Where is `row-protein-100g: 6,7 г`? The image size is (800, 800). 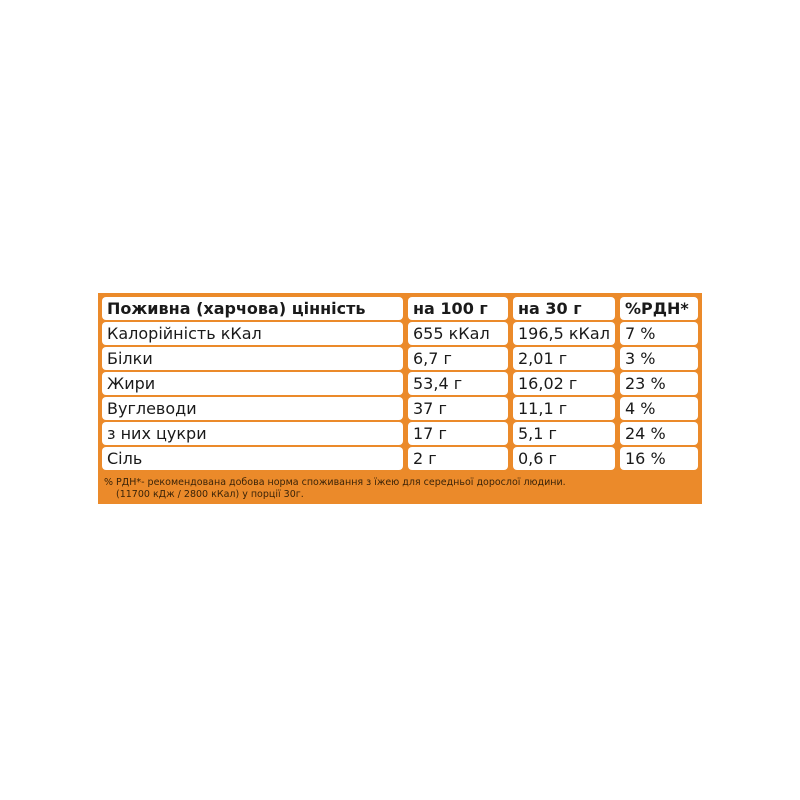
row-protein-100g: 6,7 г is located at coordinates (458, 358).